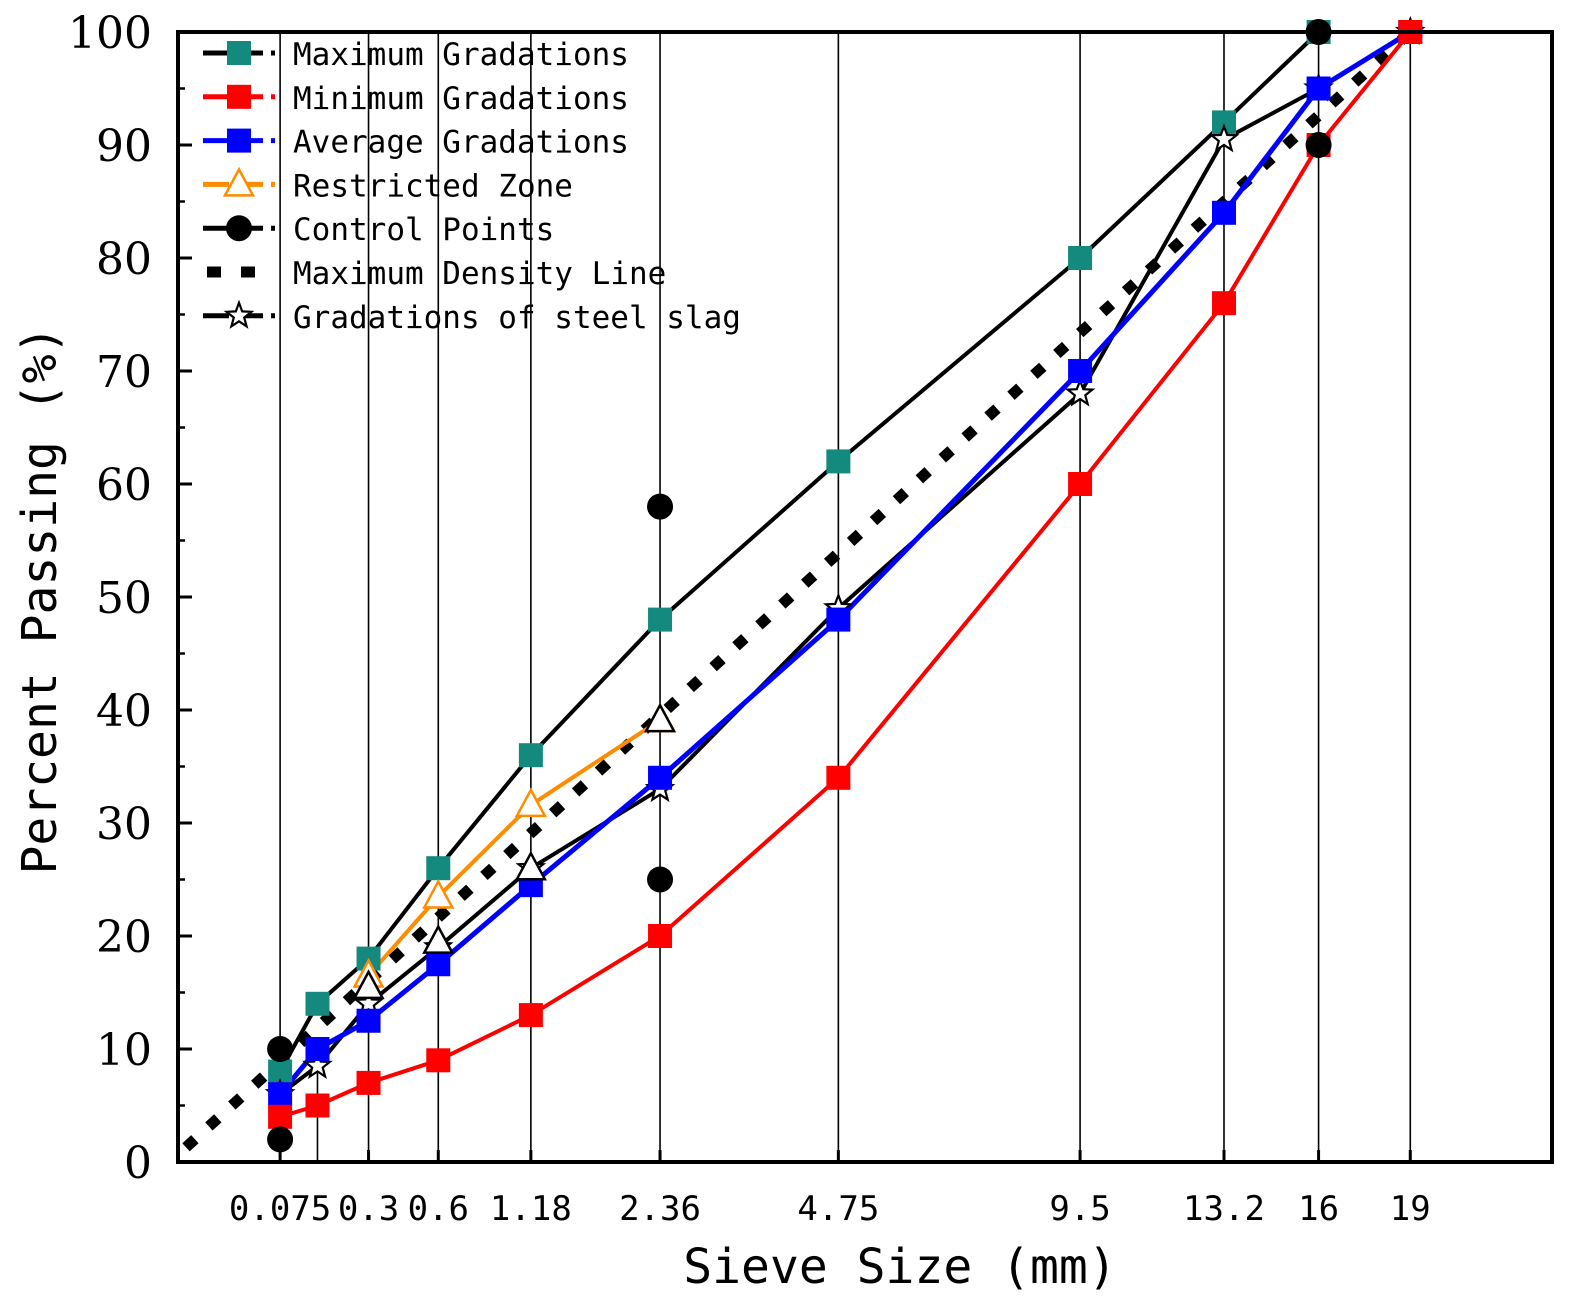 Image resolution: width=1585 pixels, height=1315 pixels. Describe the element at coordinates (124, 598) in the screenshot. I see `y-tick-label-50: 50` at that location.